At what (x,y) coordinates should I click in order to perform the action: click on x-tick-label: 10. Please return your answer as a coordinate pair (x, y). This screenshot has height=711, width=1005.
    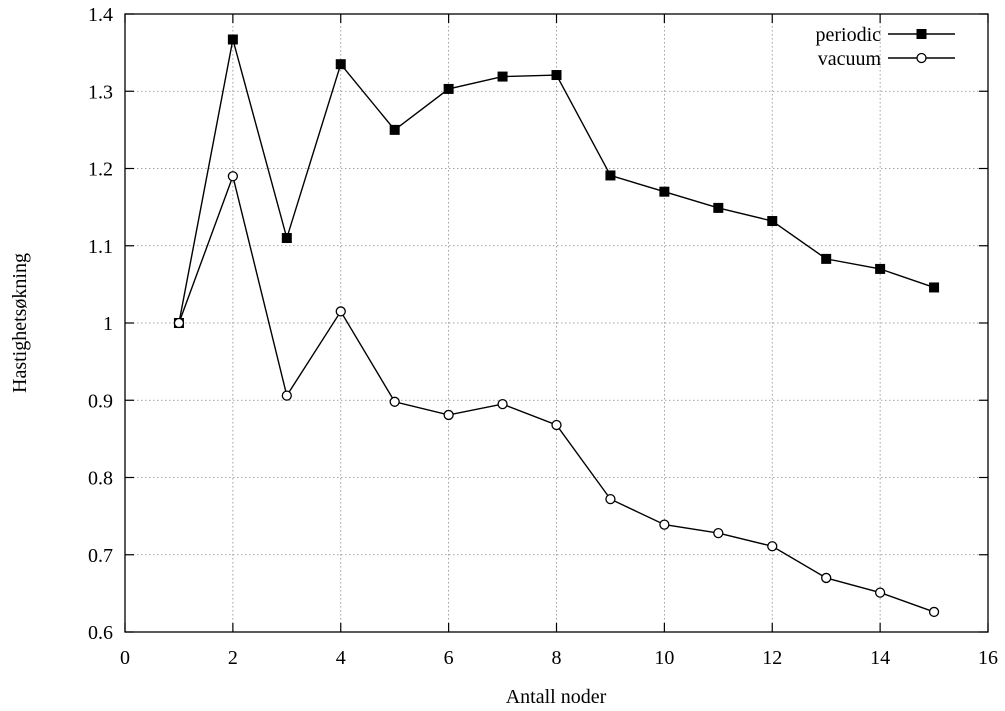
    Looking at the image, I should click on (664, 658).